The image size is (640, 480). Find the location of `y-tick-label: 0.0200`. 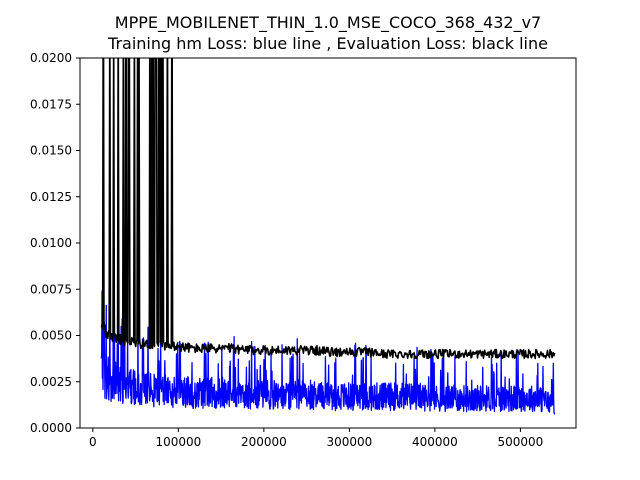

y-tick-label: 0.0200 is located at coordinates (51, 58).